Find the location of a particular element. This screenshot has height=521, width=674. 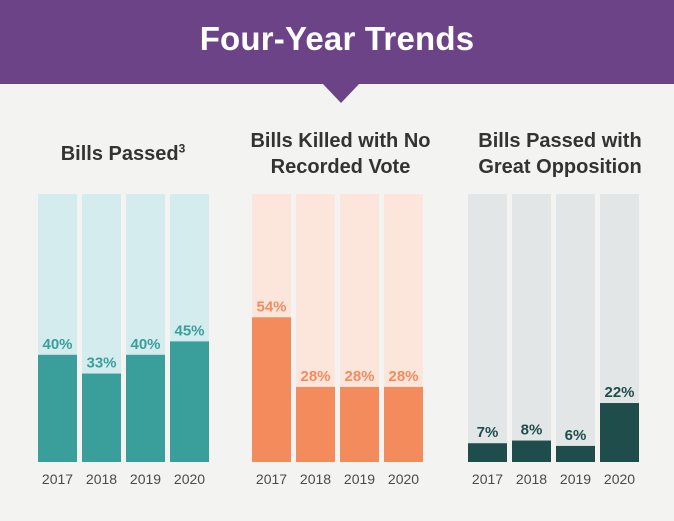

bar-track-2017 is located at coordinates (487, 328).